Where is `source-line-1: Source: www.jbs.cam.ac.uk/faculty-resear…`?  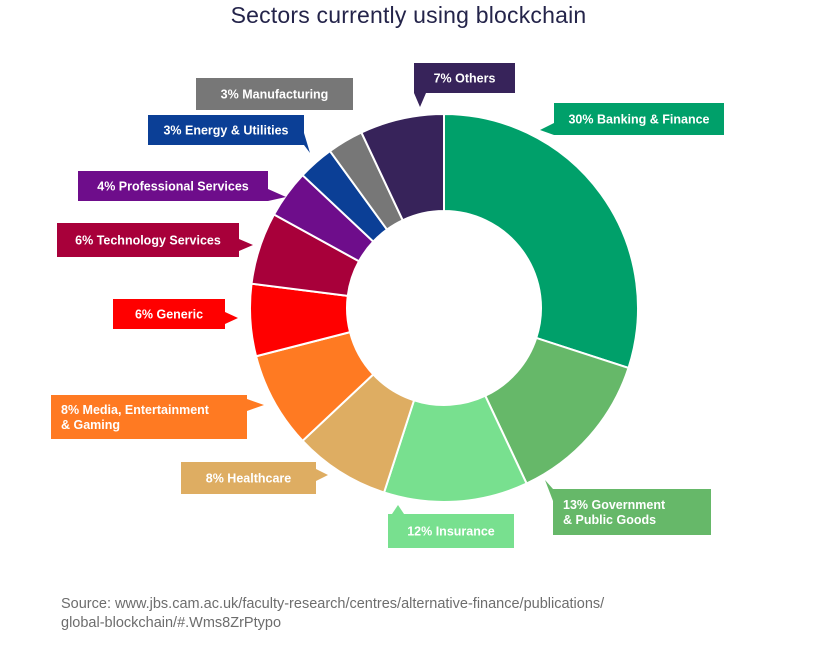
source-line-1: Source: www.jbs.cam.ac.uk/faculty-resear… is located at coordinates (333, 604).